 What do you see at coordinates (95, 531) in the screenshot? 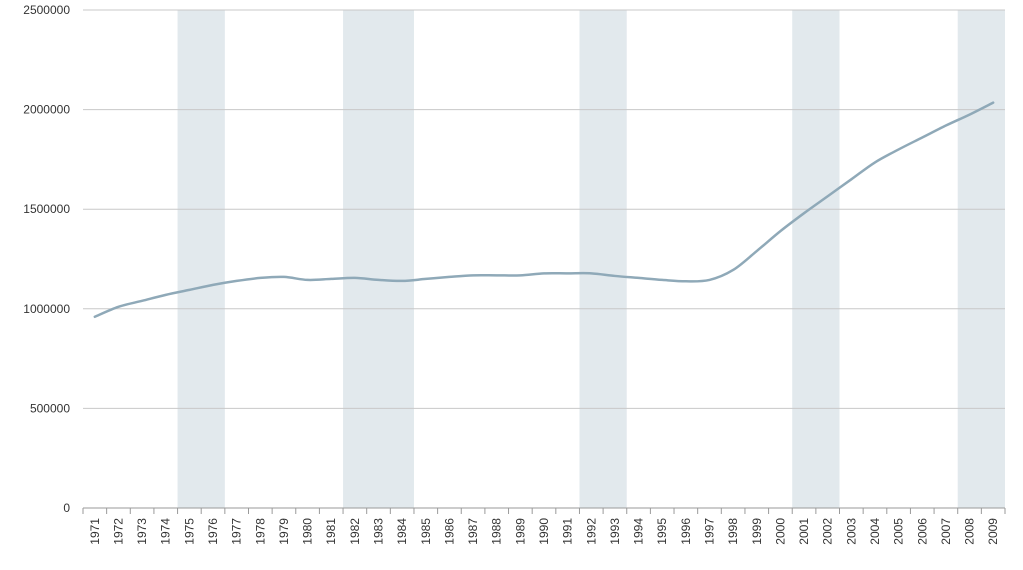
I see `x-tick-label: 1971` at bounding box center [95, 531].